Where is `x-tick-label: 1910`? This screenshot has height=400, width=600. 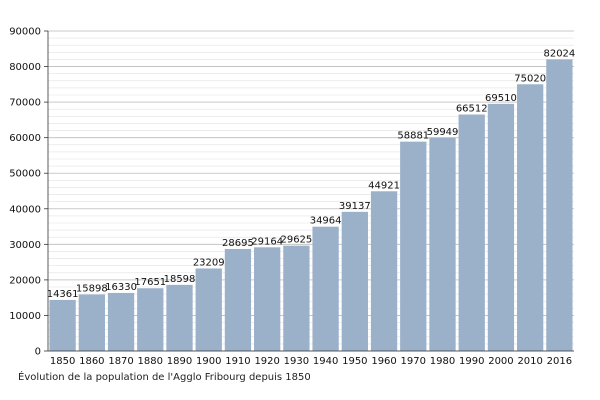 x-tick-label: 1910 is located at coordinates (237, 361).